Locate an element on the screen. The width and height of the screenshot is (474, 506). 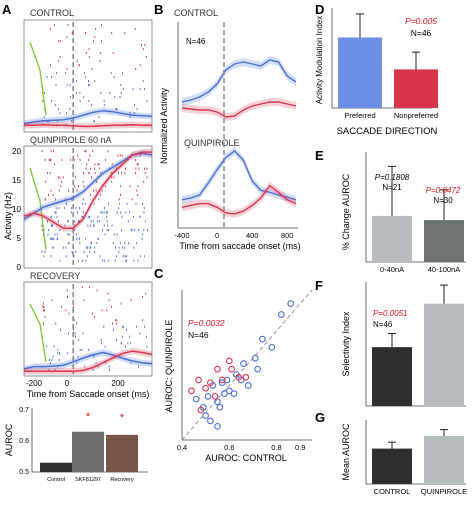
tick-label: 0.4 is located at coordinates (182, 447).